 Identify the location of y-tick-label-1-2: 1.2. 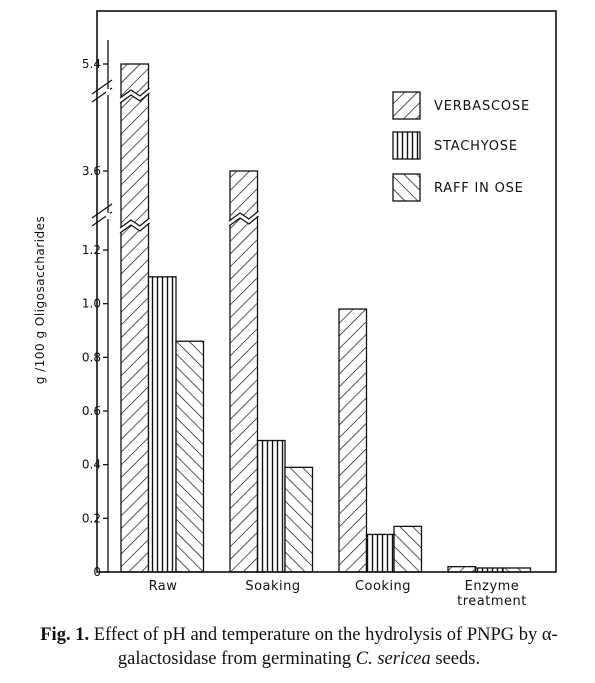
(91, 250).